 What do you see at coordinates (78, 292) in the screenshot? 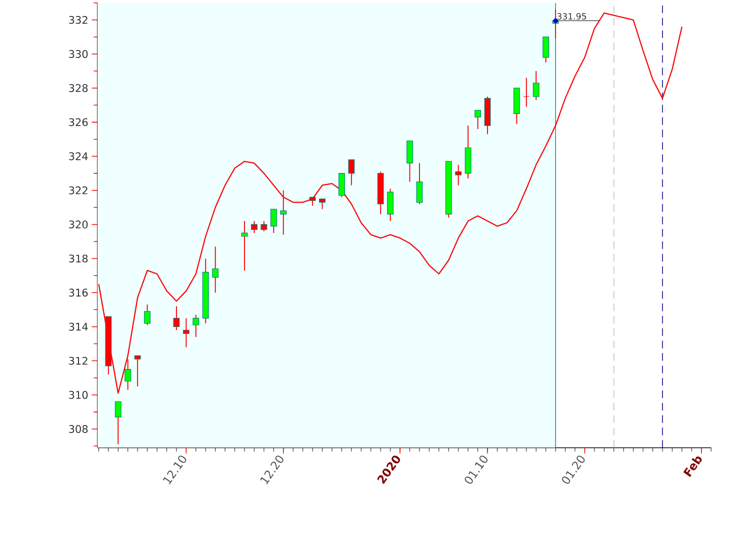
I see `y-tick-label: 316` at bounding box center [78, 292].